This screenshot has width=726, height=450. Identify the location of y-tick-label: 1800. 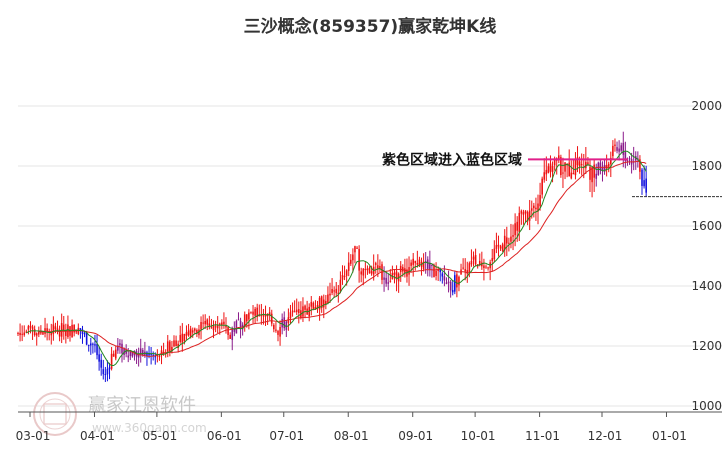
(706, 166).